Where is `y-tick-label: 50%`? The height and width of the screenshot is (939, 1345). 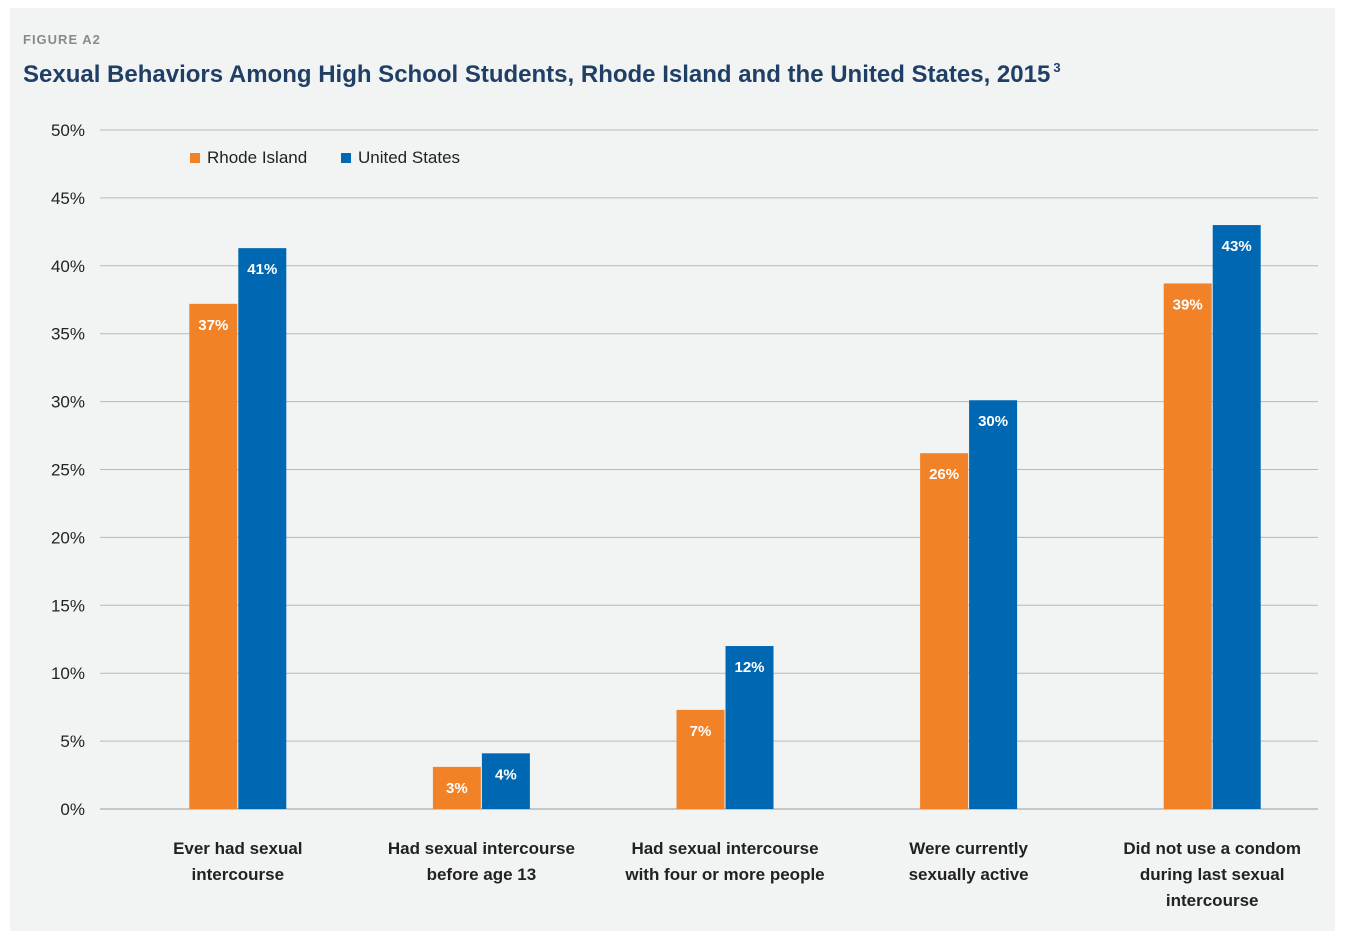 y-tick-label: 50% is located at coordinates (68, 130).